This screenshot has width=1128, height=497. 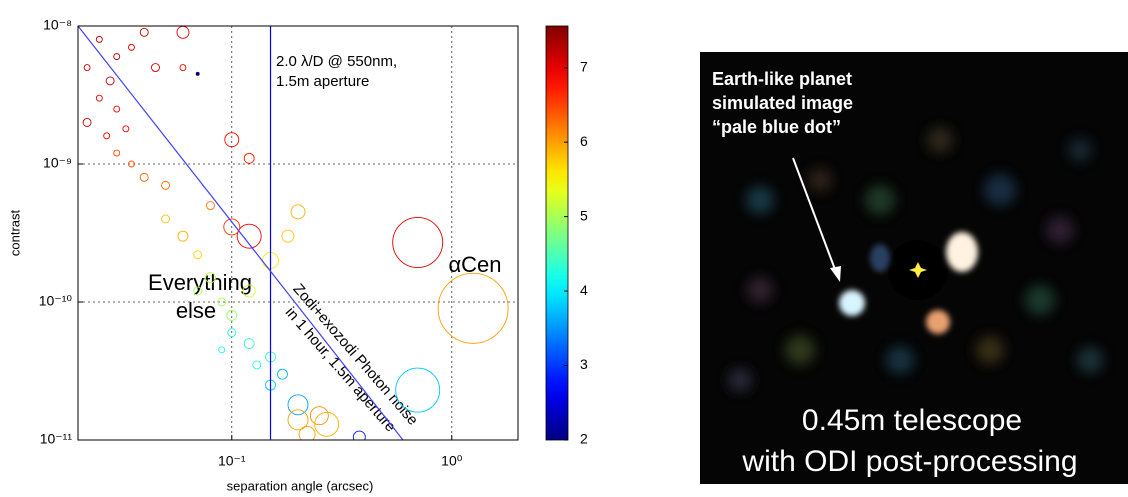 I want to click on arrow-head, so click(x=835, y=274).